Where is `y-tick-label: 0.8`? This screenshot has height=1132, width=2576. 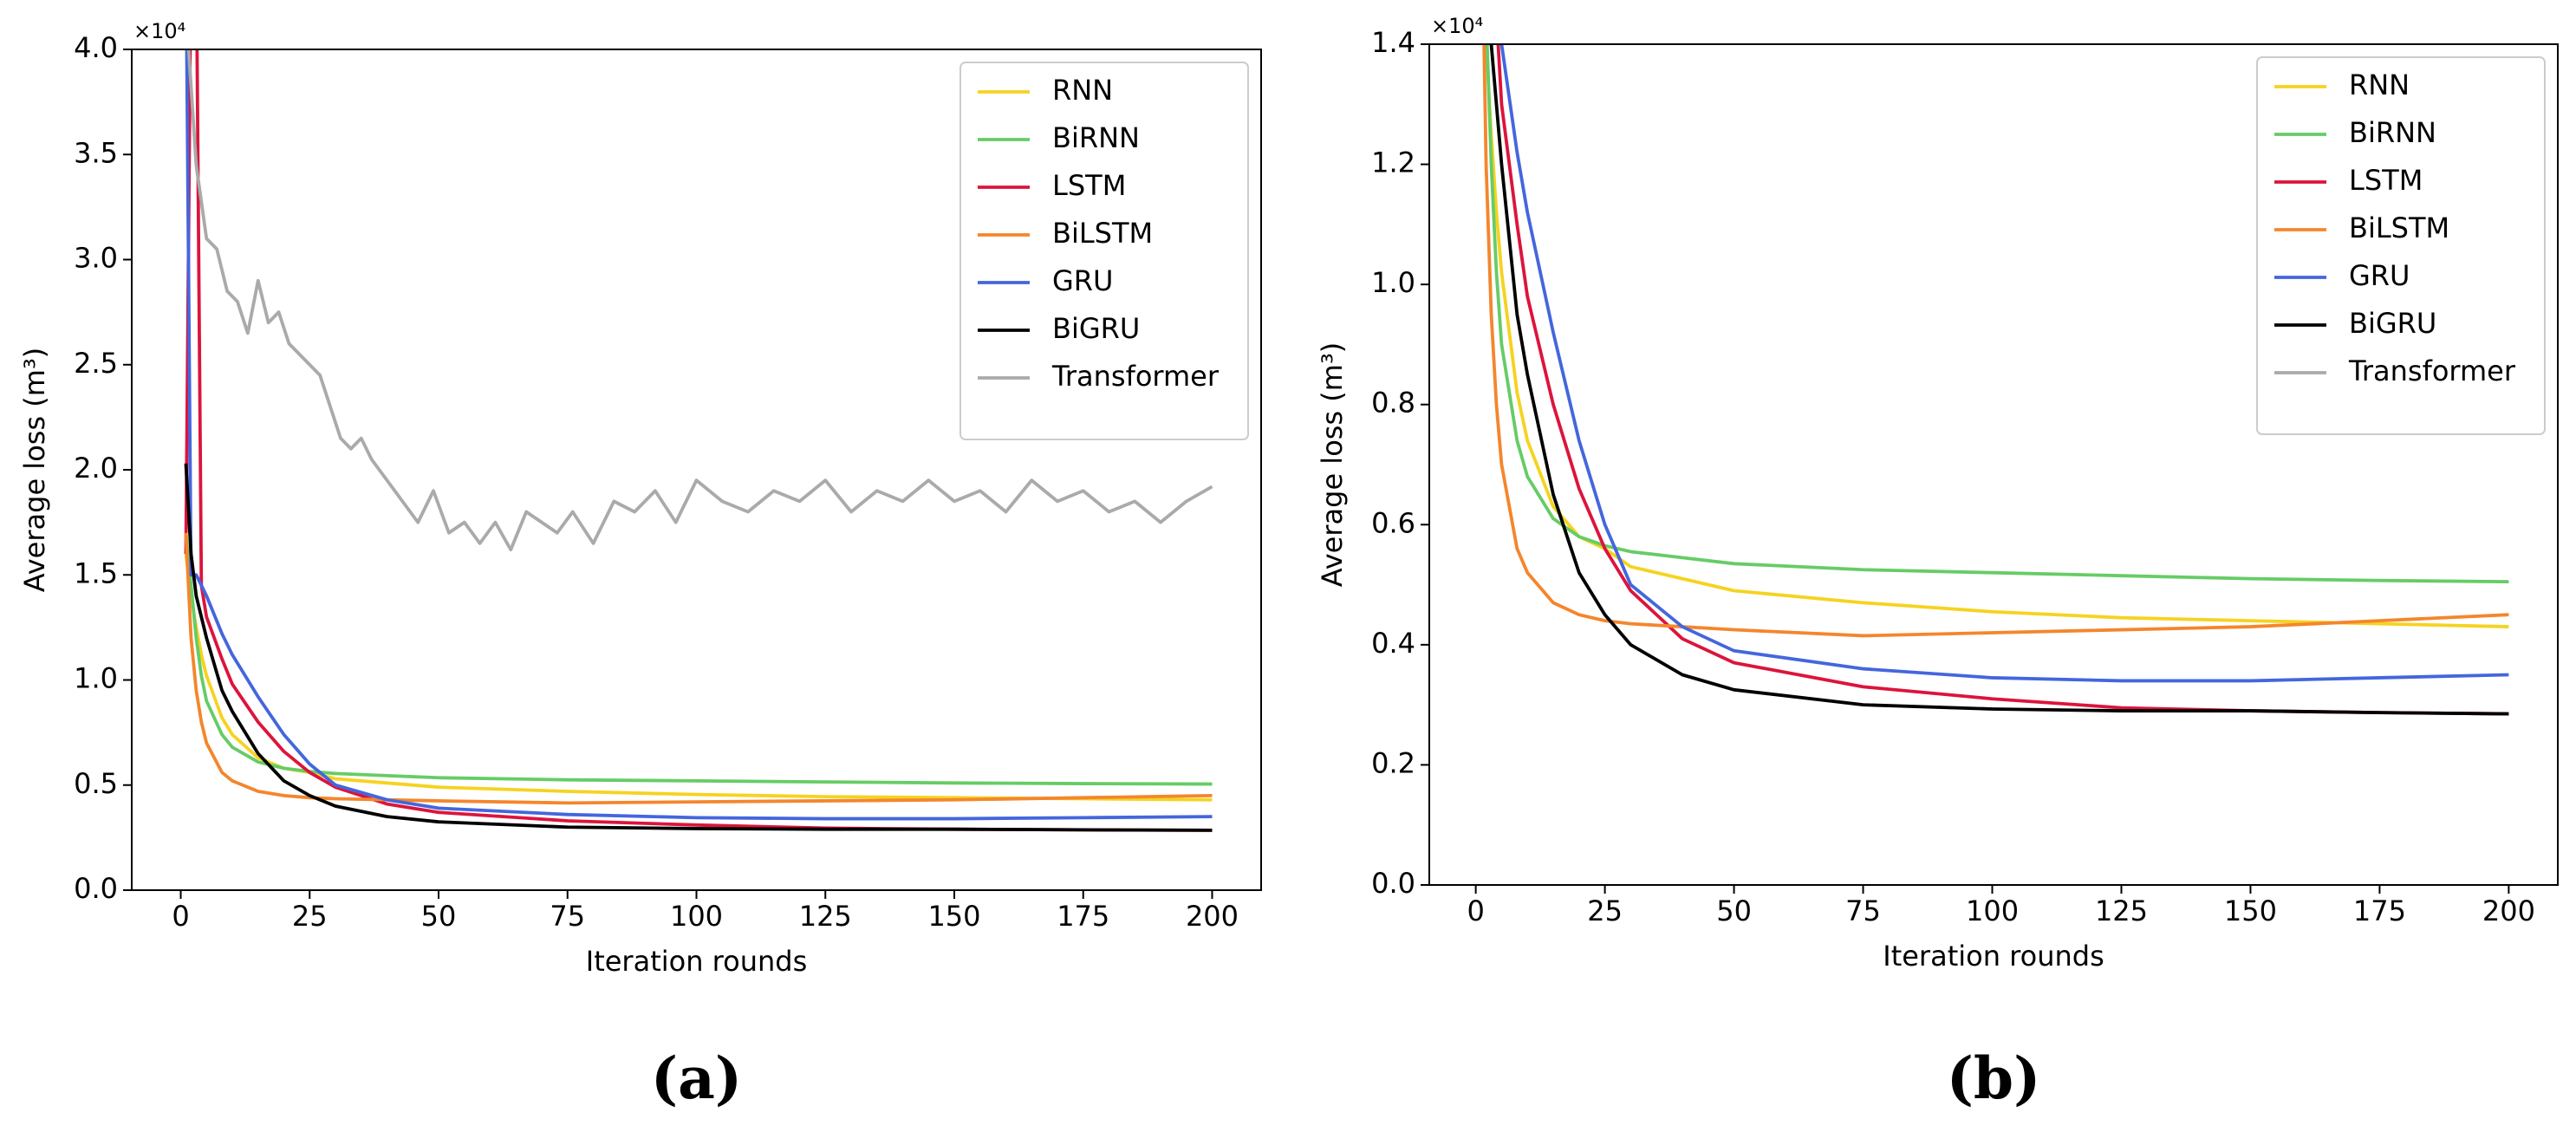
y-tick-label: 0.8 is located at coordinates (1393, 403).